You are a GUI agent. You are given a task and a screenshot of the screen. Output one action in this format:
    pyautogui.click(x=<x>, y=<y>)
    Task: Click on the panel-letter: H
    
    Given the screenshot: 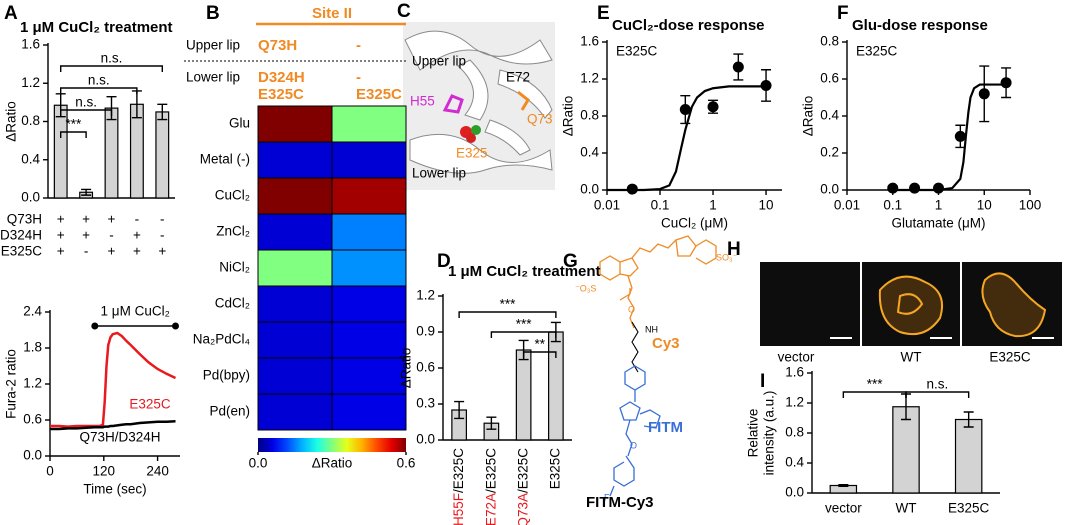 What is the action you would take?
    pyautogui.click(x=734, y=249)
    